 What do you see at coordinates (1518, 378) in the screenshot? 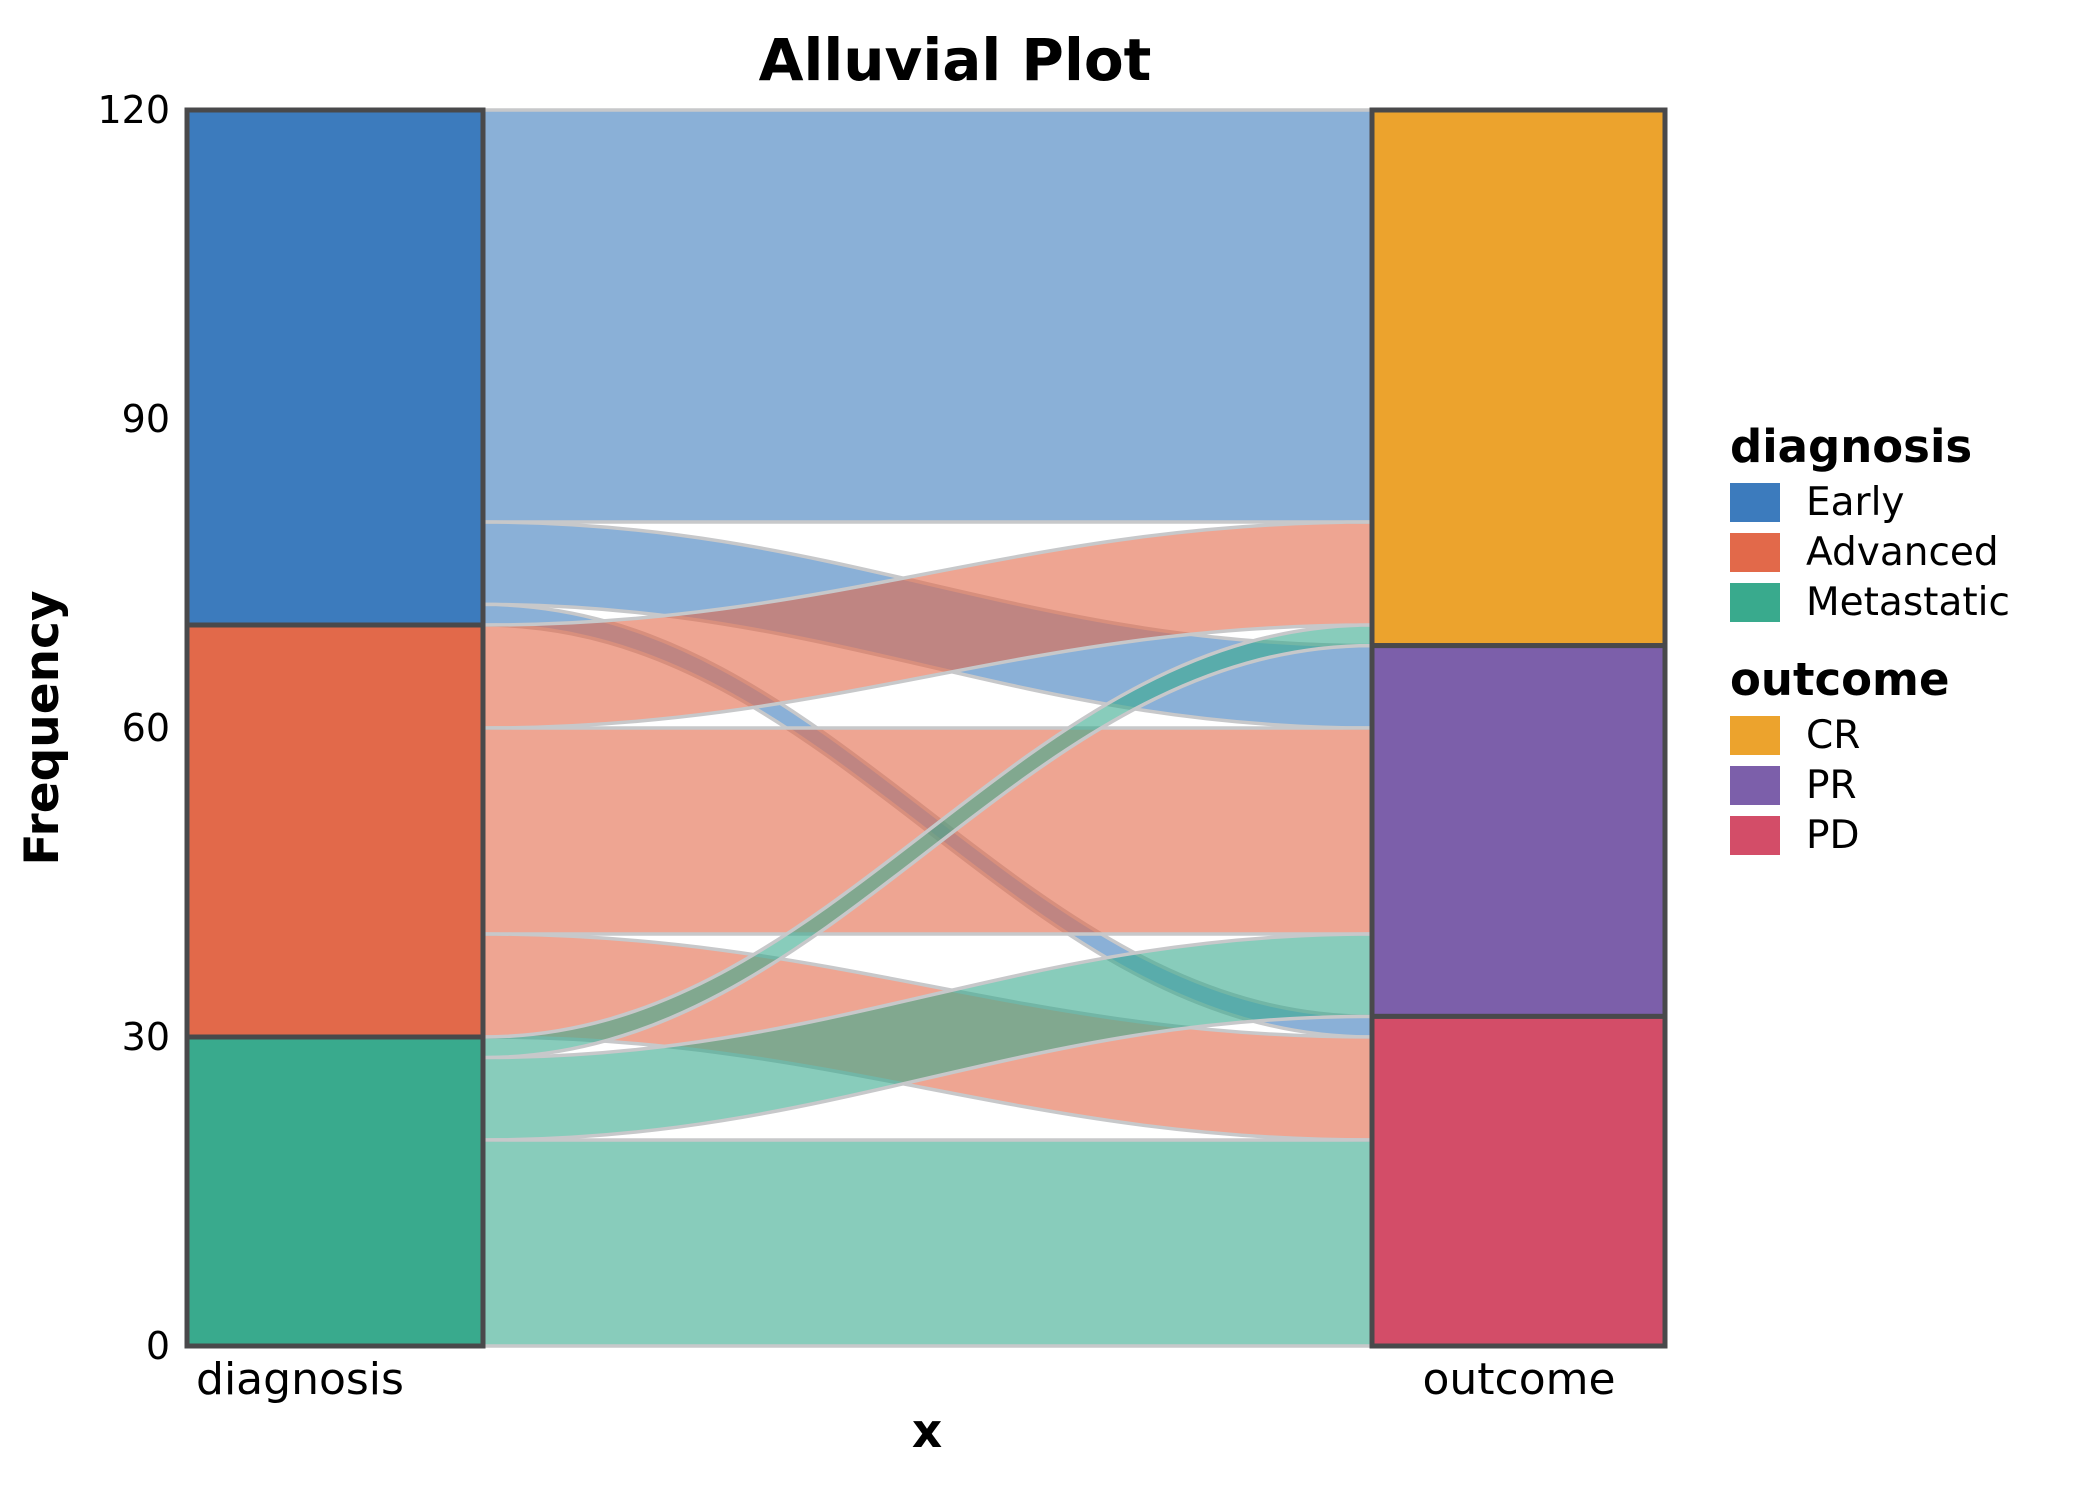
I see `stratum-outcome-CR` at bounding box center [1518, 378].